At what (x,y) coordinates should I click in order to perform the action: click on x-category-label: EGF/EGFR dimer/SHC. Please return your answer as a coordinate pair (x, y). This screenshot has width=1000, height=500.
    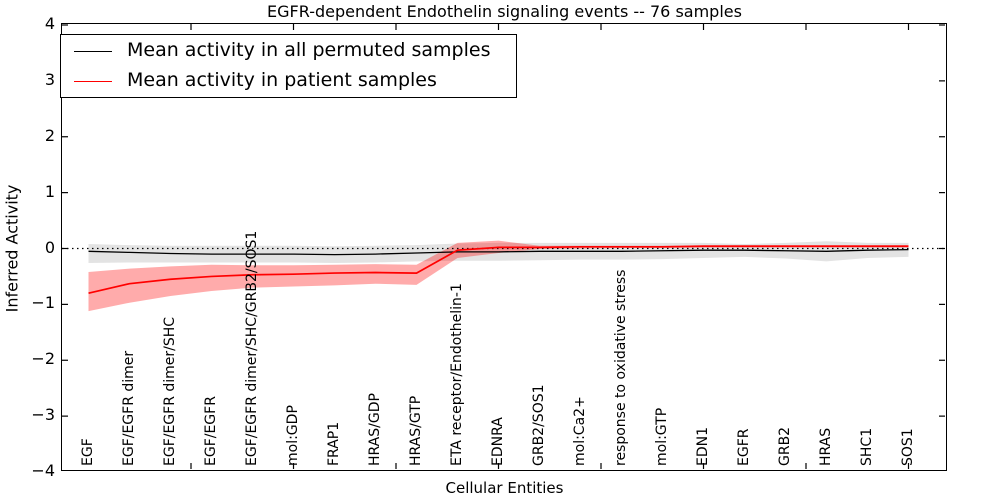
    Looking at the image, I should click on (169, 391).